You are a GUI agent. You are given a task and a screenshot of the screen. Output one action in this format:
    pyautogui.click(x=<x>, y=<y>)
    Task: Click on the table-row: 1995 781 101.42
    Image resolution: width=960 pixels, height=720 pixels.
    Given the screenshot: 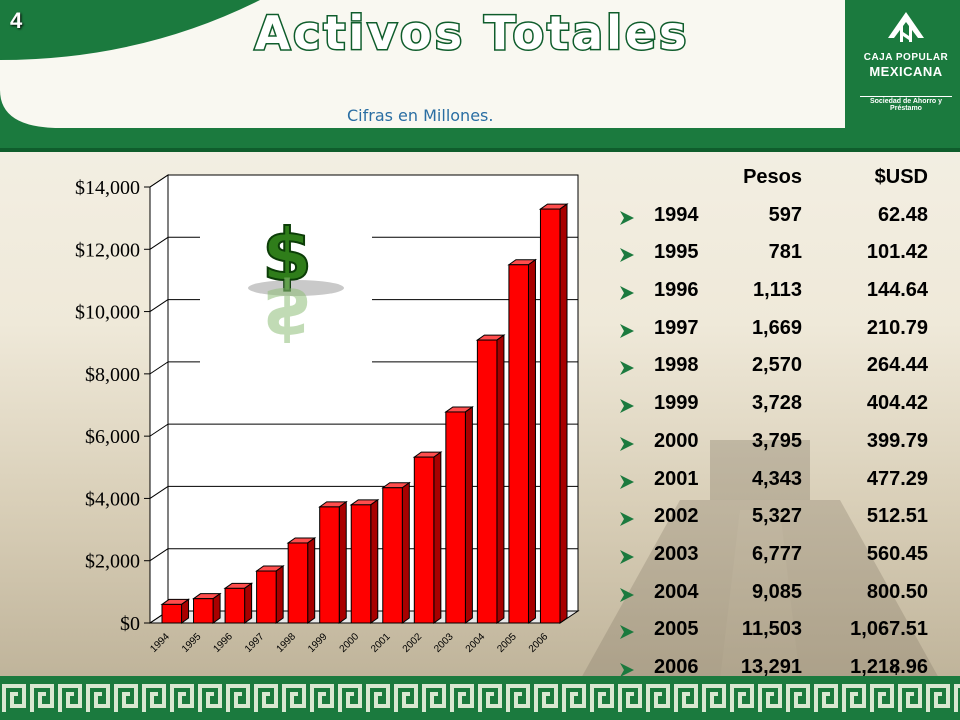 What is the action you would take?
    pyautogui.click(x=782, y=256)
    